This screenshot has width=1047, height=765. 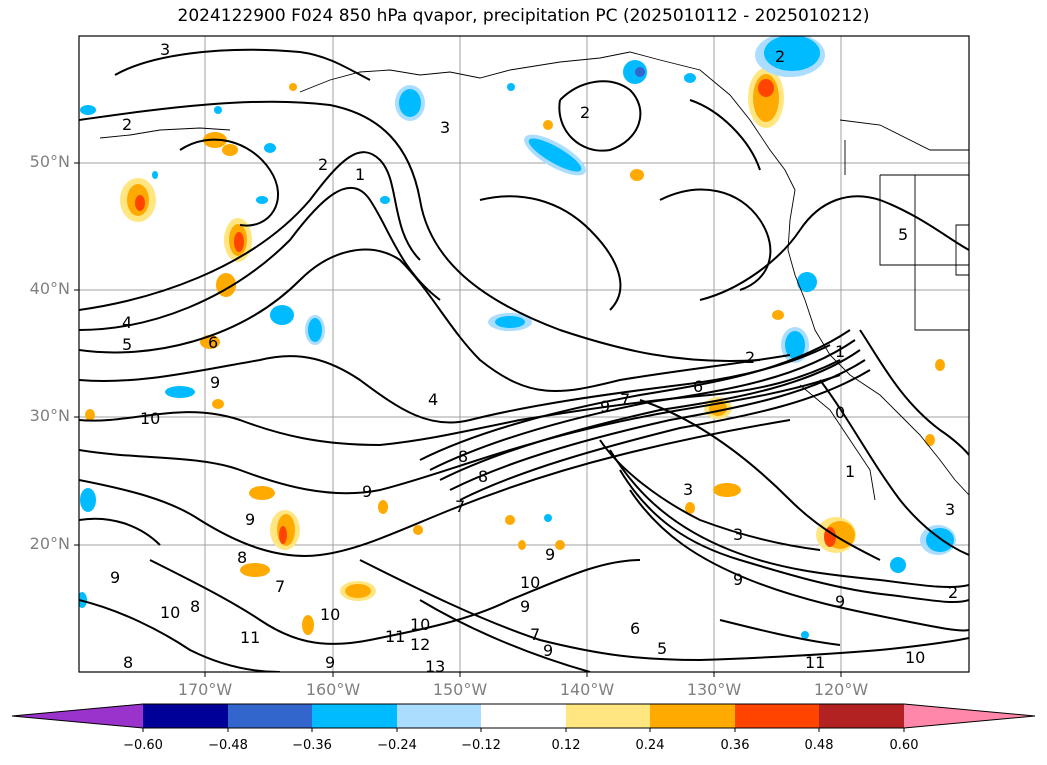 I want to click on colorbar-tick-label: 0.12, so click(x=566, y=745).